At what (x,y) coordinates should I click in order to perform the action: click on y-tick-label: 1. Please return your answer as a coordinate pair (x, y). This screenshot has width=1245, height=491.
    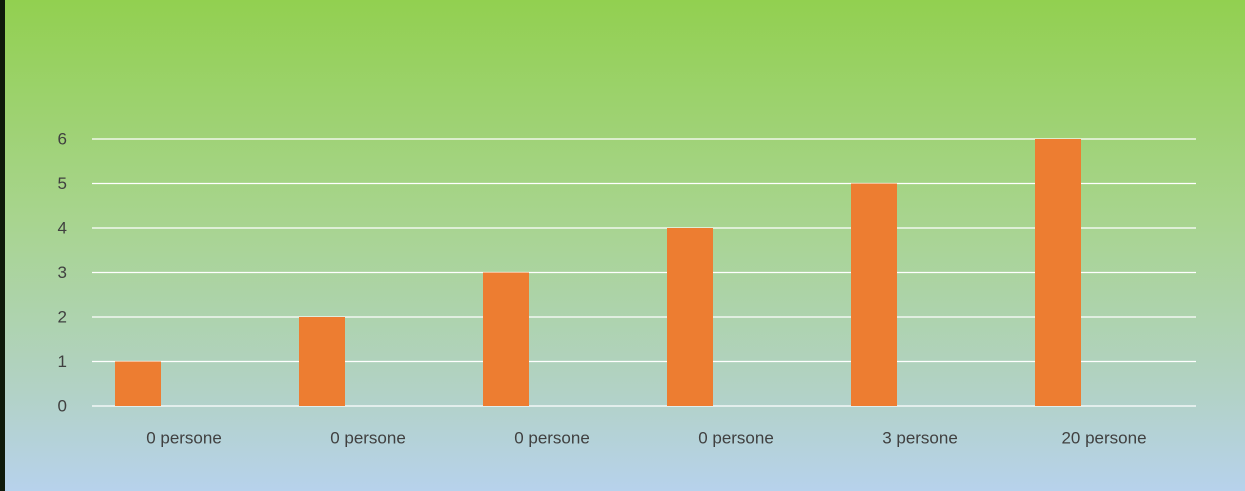
    Looking at the image, I should click on (62, 361).